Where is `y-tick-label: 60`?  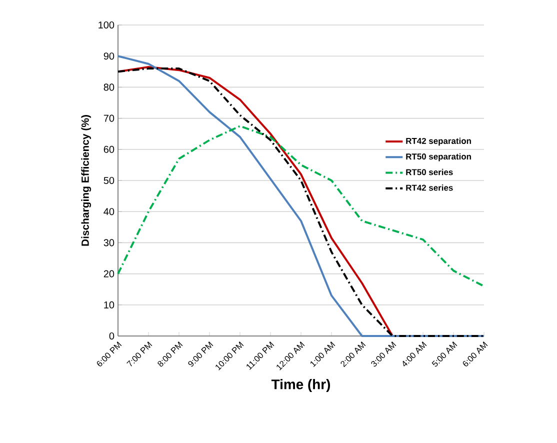
y-tick-label: 60 is located at coordinates (109, 149).